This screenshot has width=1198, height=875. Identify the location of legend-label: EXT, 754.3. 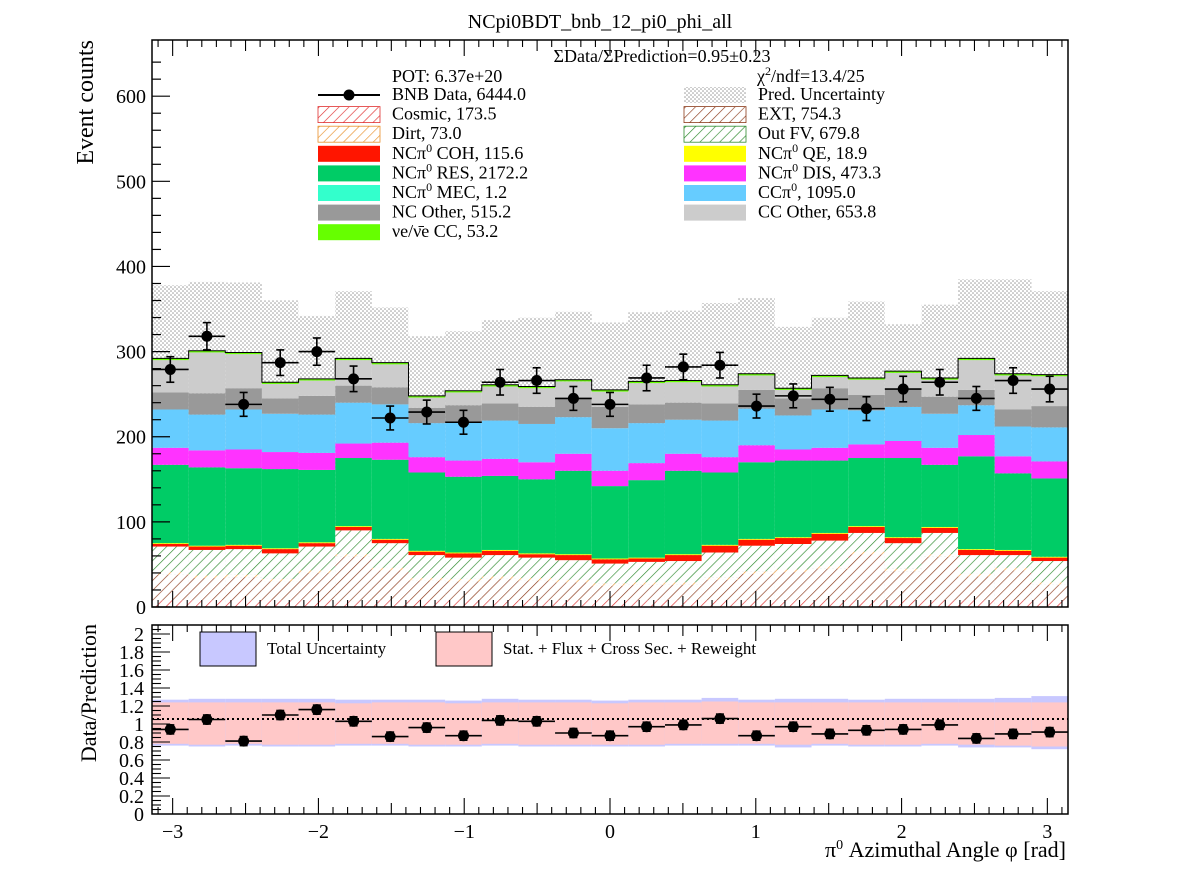
(799, 114).